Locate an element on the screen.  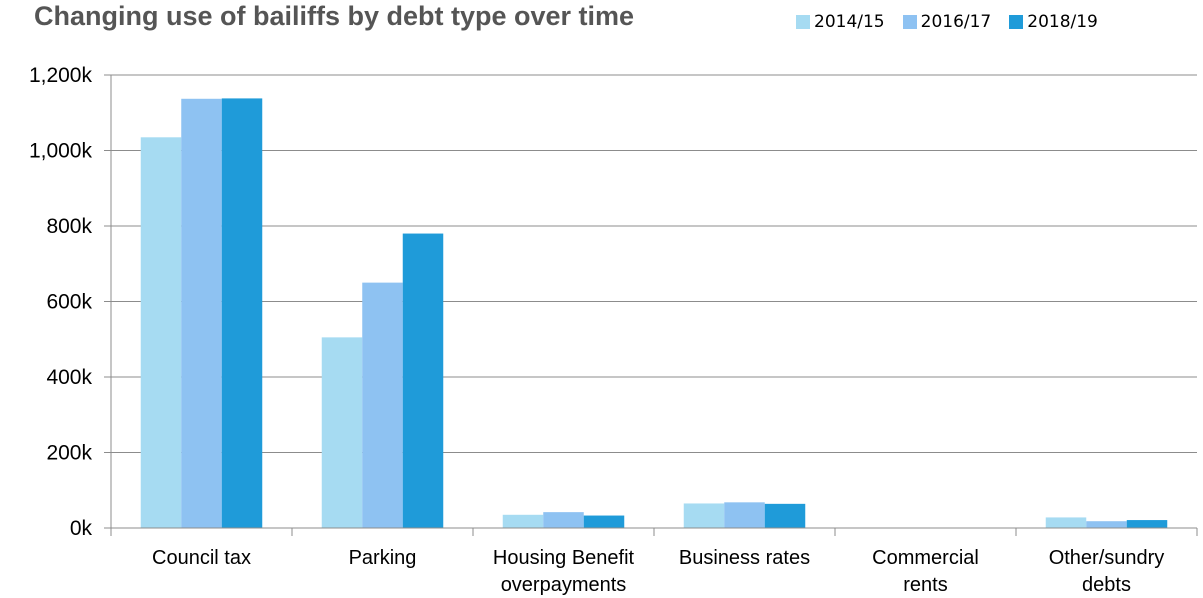
x-category-label: overpayments is located at coordinates (564, 585).